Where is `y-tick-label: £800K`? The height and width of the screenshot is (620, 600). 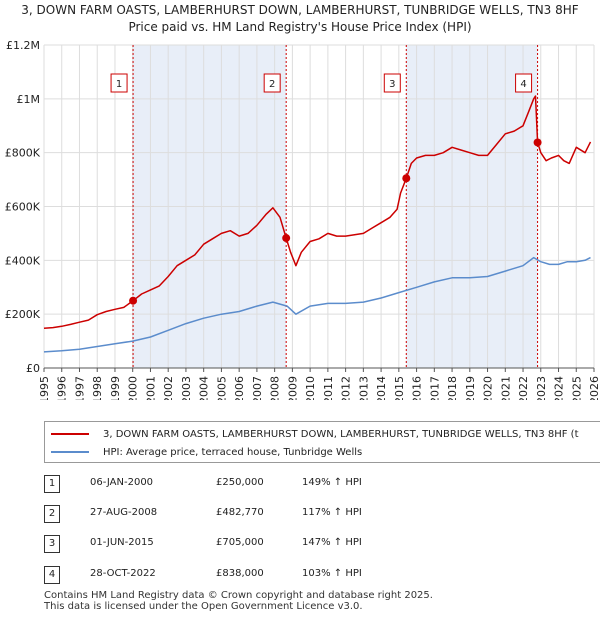
y-tick-label: £800K is located at coordinates (23, 153).